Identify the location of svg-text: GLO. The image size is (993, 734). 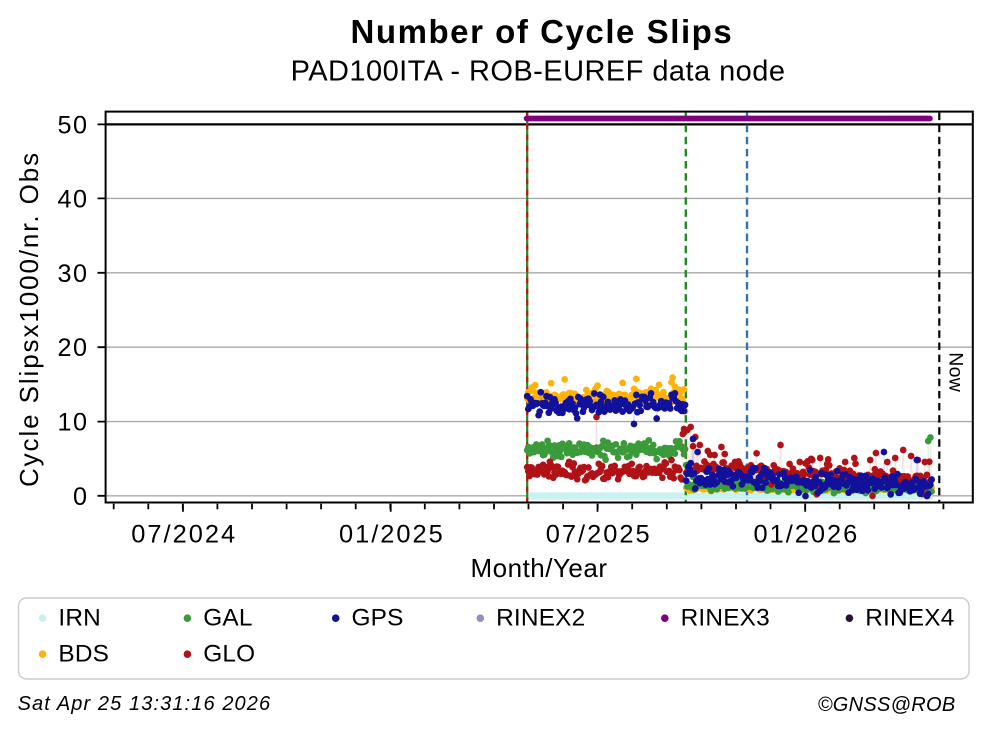
(229, 654).